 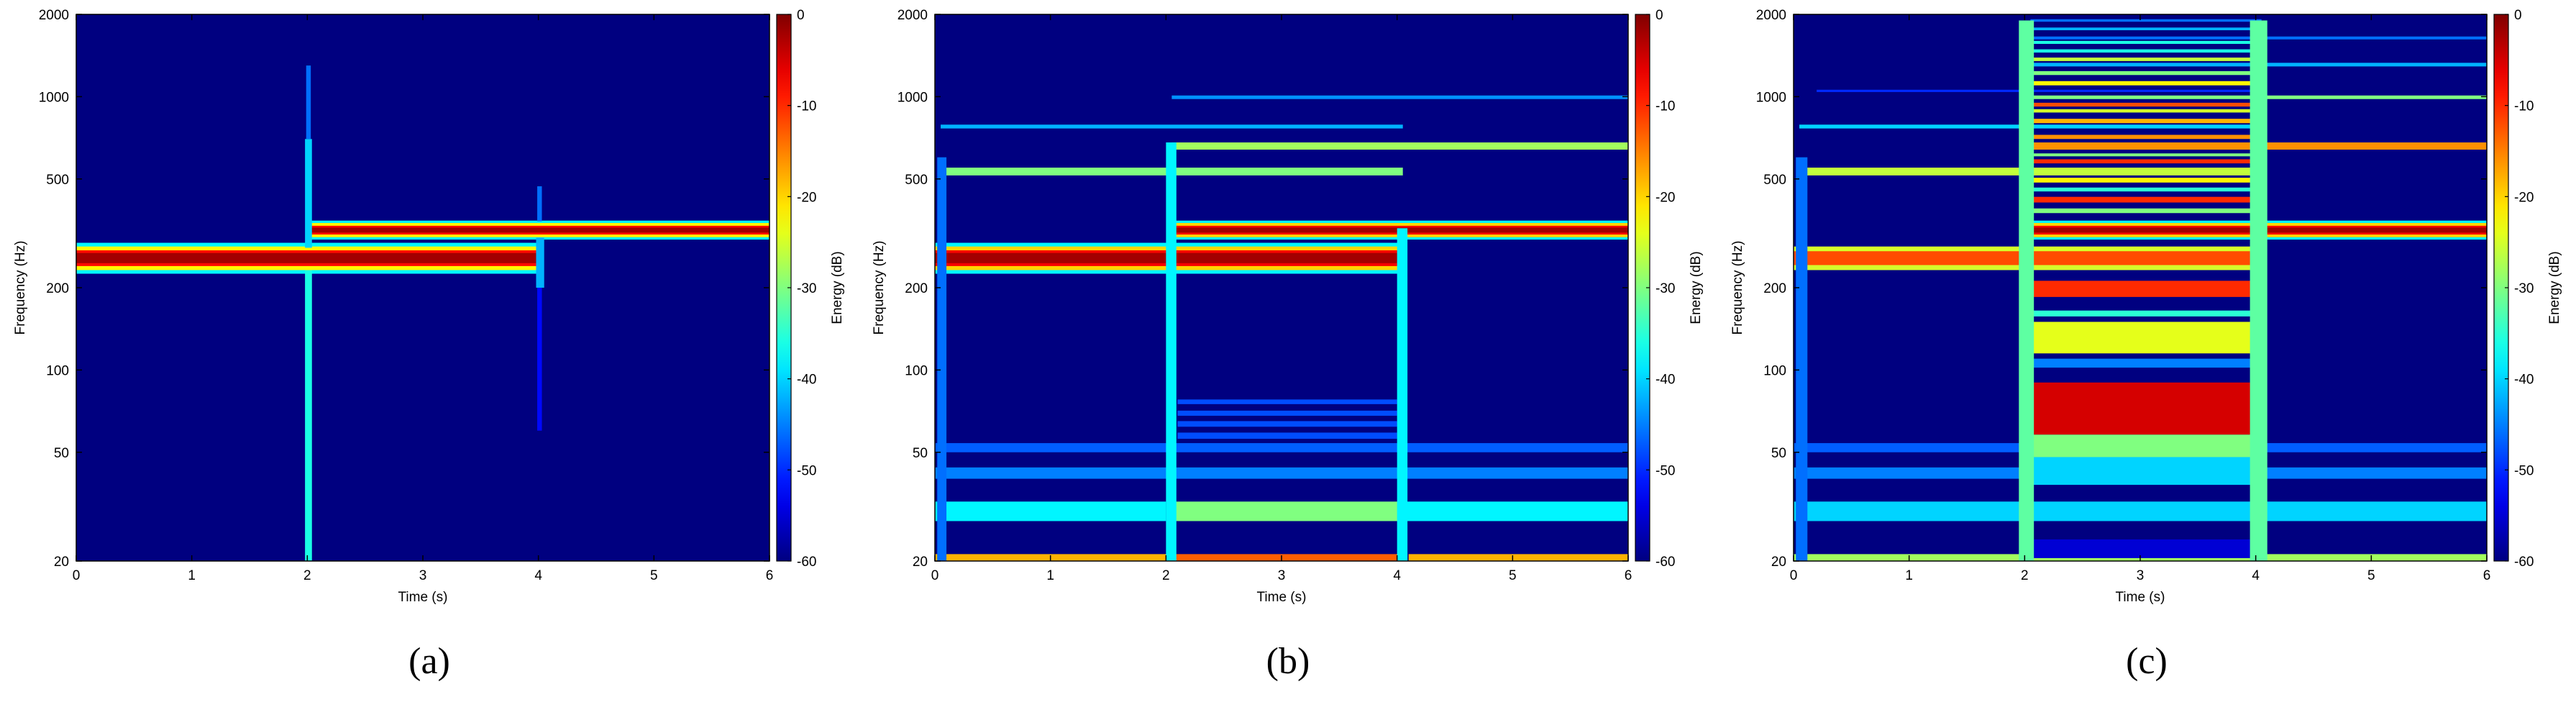 I want to click on y-tick-label: 50, so click(x=1778, y=454).